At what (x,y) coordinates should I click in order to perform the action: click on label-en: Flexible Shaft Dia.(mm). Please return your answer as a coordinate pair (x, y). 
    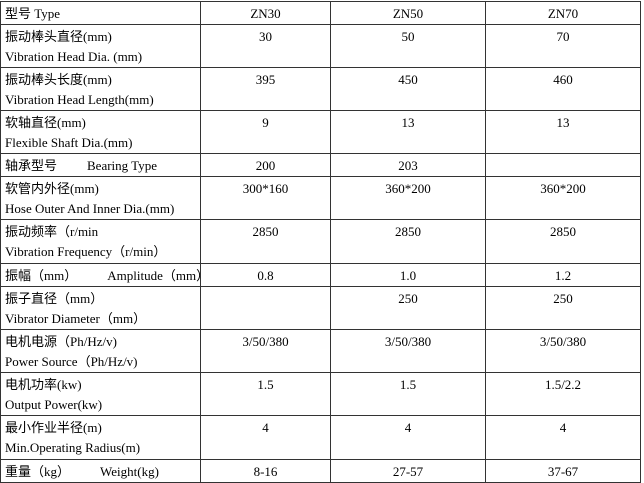
    Looking at the image, I should click on (69, 142).